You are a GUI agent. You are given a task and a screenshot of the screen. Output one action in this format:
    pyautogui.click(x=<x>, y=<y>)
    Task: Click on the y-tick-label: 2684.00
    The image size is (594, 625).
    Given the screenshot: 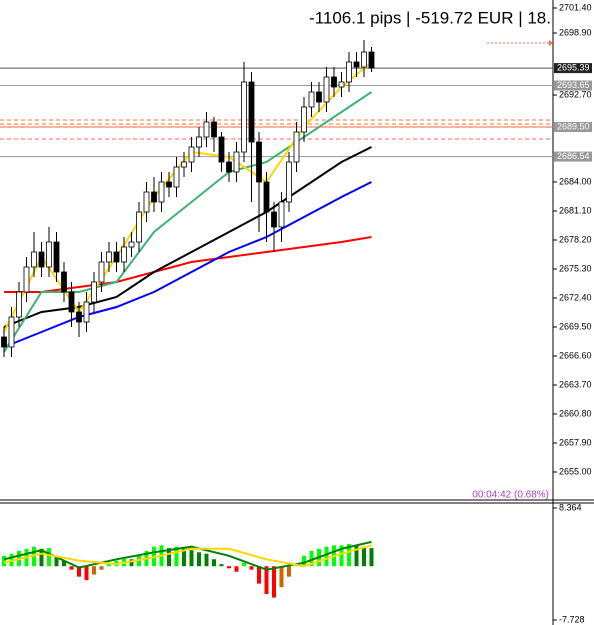 What is the action you would take?
    pyautogui.click(x=575, y=181)
    